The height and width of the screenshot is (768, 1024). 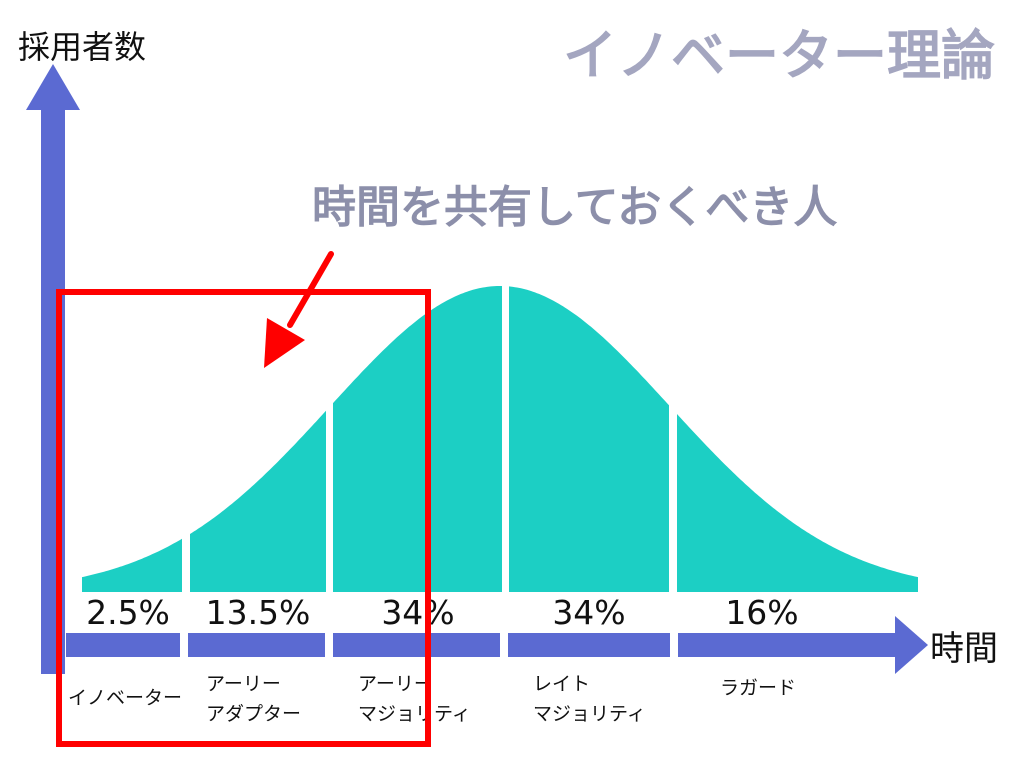 What do you see at coordinates (299, 309) in the screenshot?
I see `callout-arrow` at bounding box center [299, 309].